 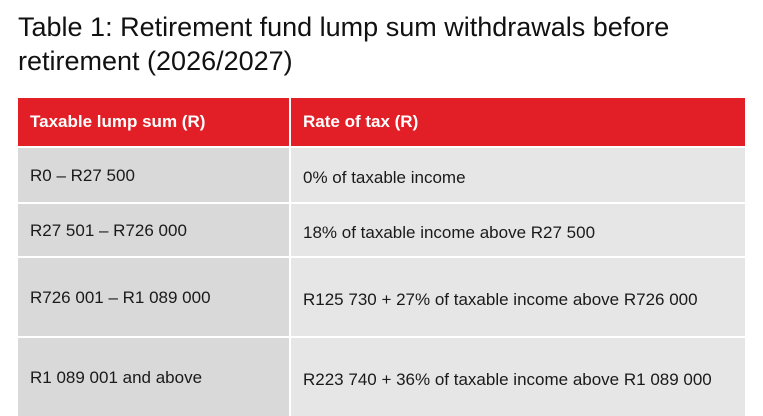 What do you see at coordinates (154, 377) in the screenshot?
I see `lump-sum-cell: R1 089 001 and above` at bounding box center [154, 377].